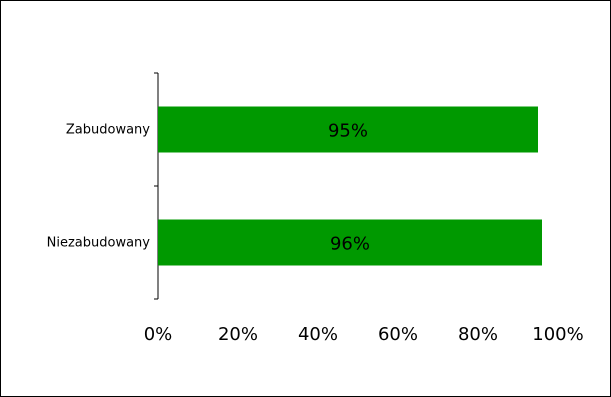 The image size is (611, 397). I want to click on x-tick-label: 40%, so click(318, 334).